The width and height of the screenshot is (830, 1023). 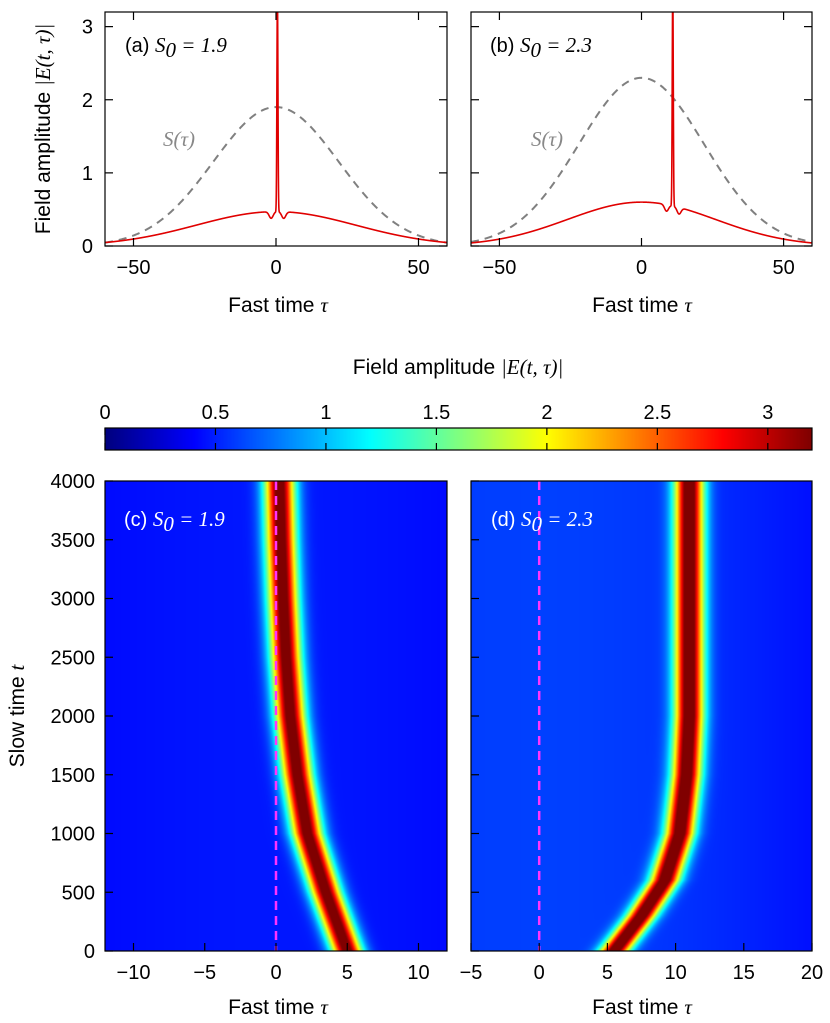 I want to click on panel-c-ytick-label: 500, so click(x=78, y=893).